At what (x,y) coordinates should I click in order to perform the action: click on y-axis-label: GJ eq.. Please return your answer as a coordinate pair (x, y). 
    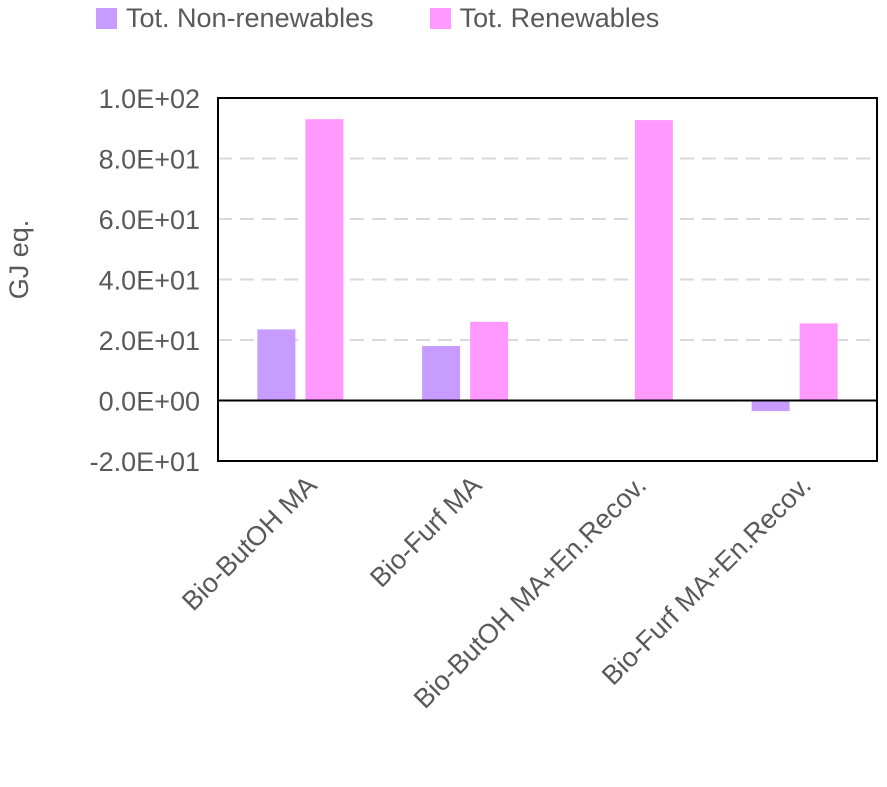
    Looking at the image, I should click on (19, 260).